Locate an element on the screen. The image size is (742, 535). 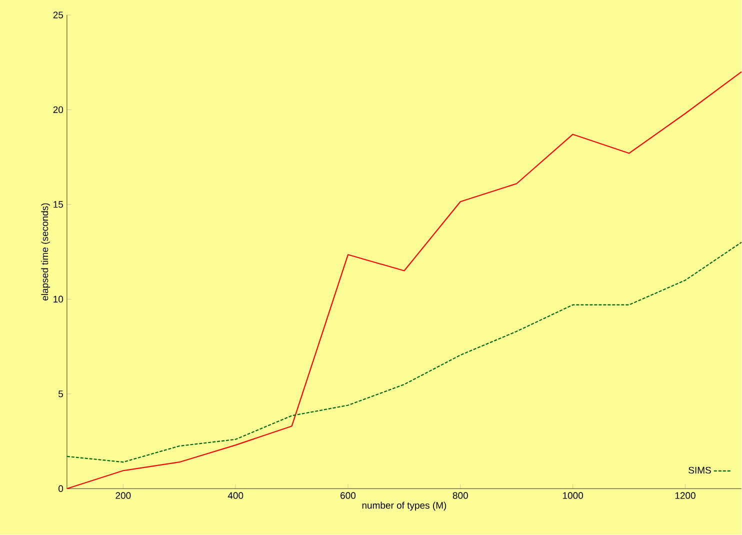
y-tick-label: 20 is located at coordinates (58, 110).